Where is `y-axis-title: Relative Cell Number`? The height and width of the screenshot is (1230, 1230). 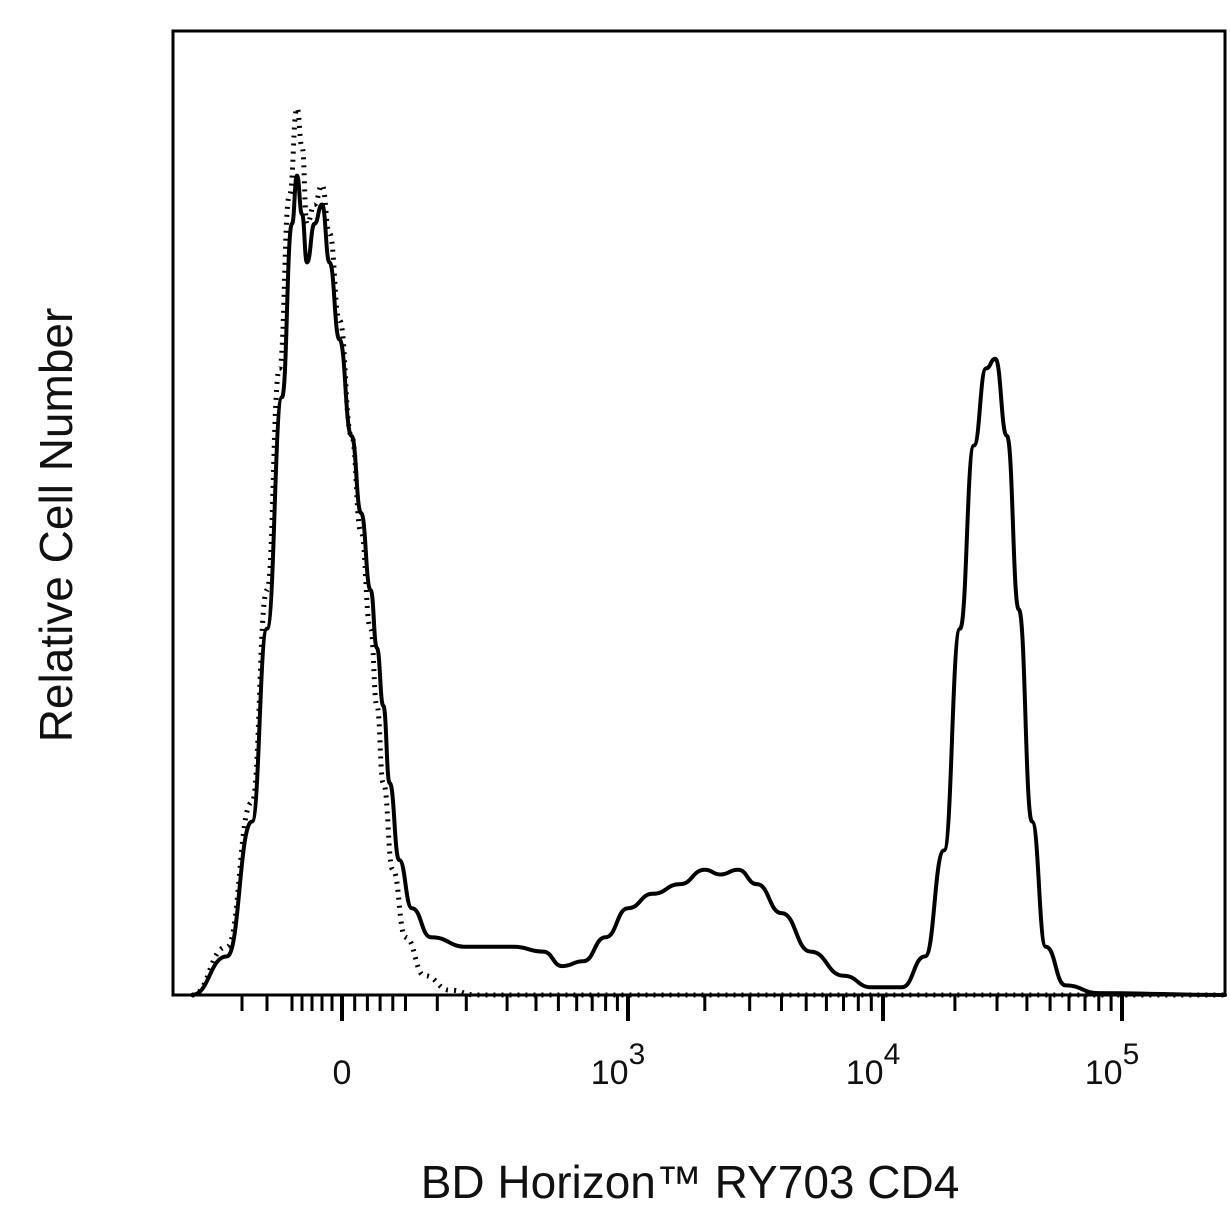
y-axis-title: Relative Cell Number is located at coordinates (56, 525).